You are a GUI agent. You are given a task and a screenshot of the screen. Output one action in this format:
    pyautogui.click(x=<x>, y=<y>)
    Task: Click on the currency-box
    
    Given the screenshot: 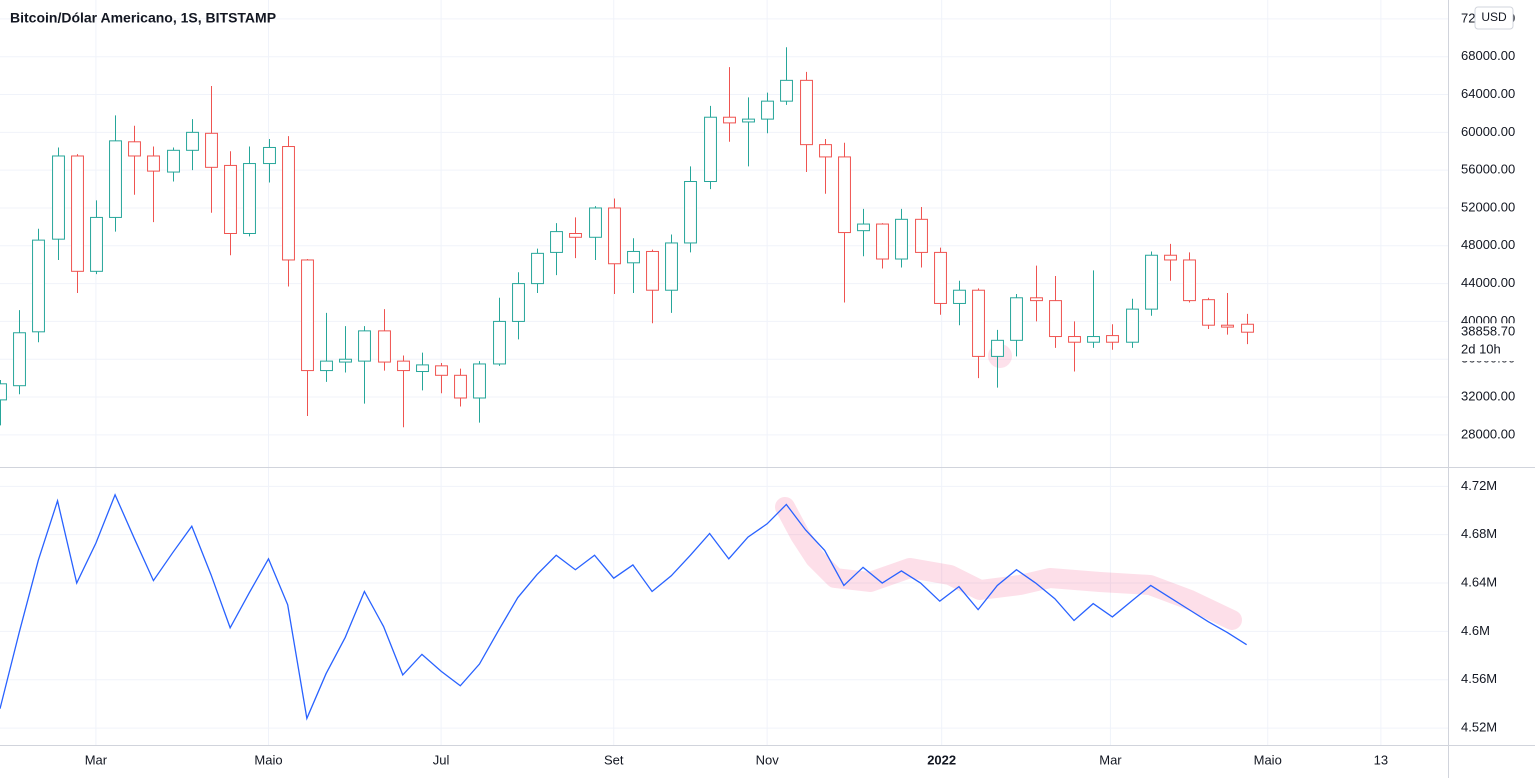 What is the action you would take?
    pyautogui.click(x=1494, y=18)
    